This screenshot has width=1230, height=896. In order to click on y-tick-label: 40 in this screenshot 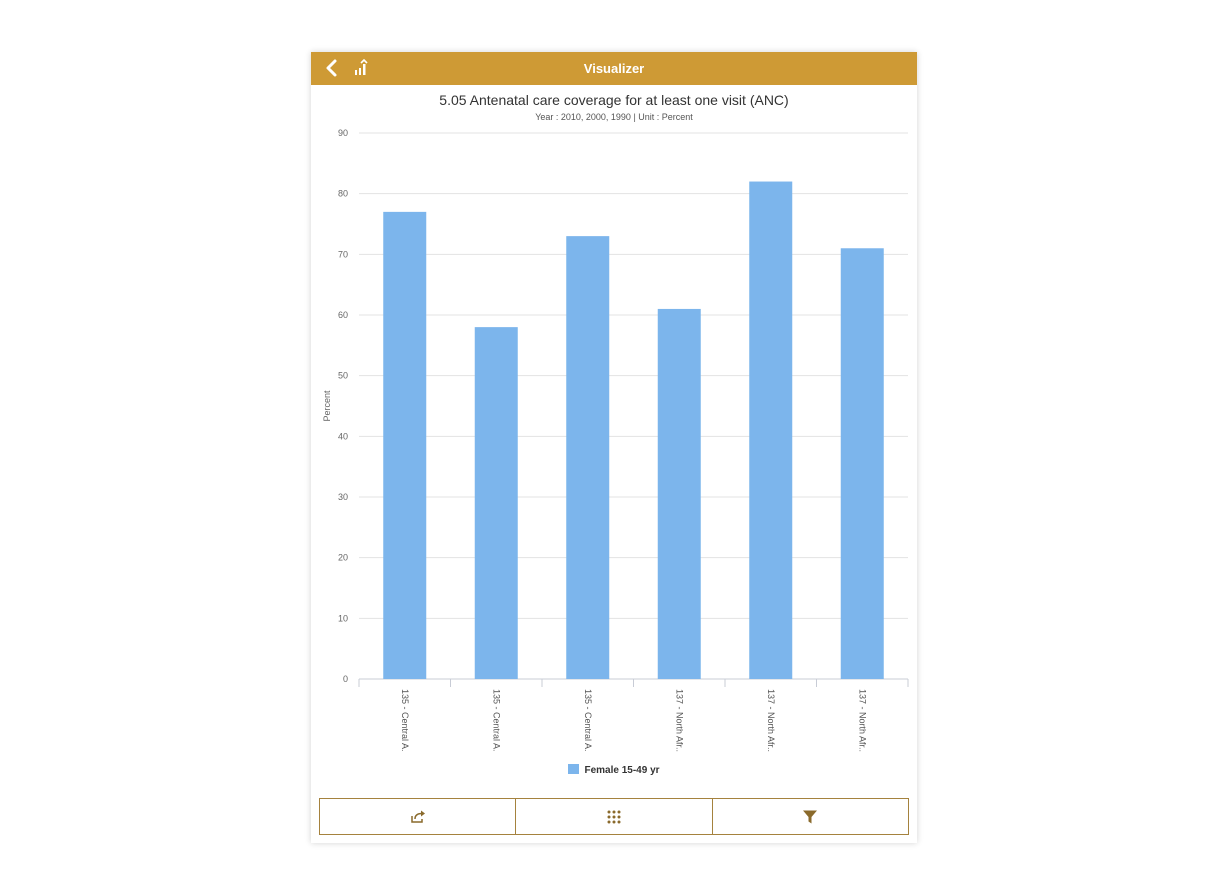, I will do `click(343, 436)`.